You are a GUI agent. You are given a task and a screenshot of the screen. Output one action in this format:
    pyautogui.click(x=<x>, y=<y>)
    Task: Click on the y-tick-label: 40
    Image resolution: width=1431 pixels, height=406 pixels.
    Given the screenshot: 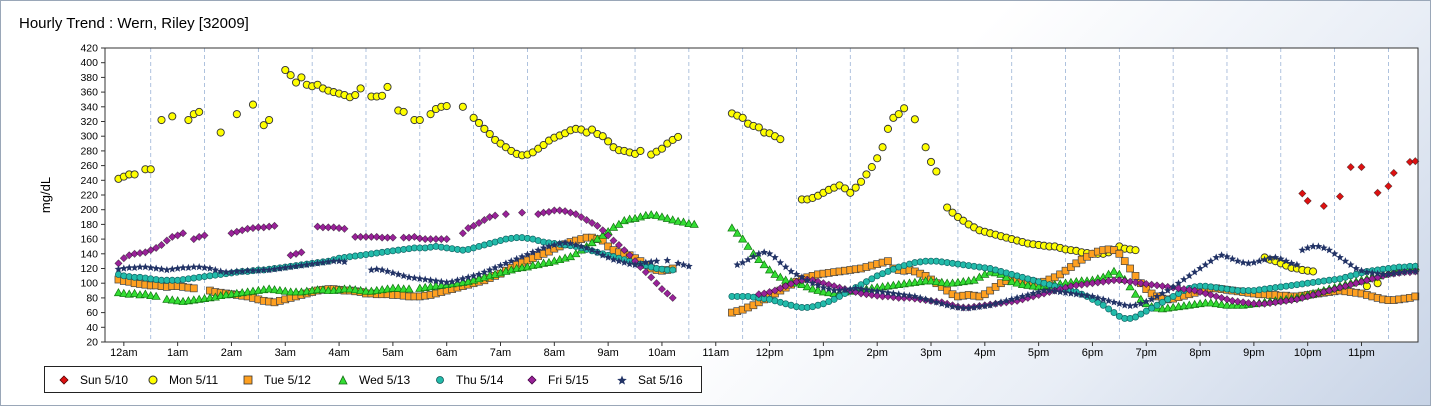 What is the action you would take?
    pyautogui.click(x=92, y=328)
    